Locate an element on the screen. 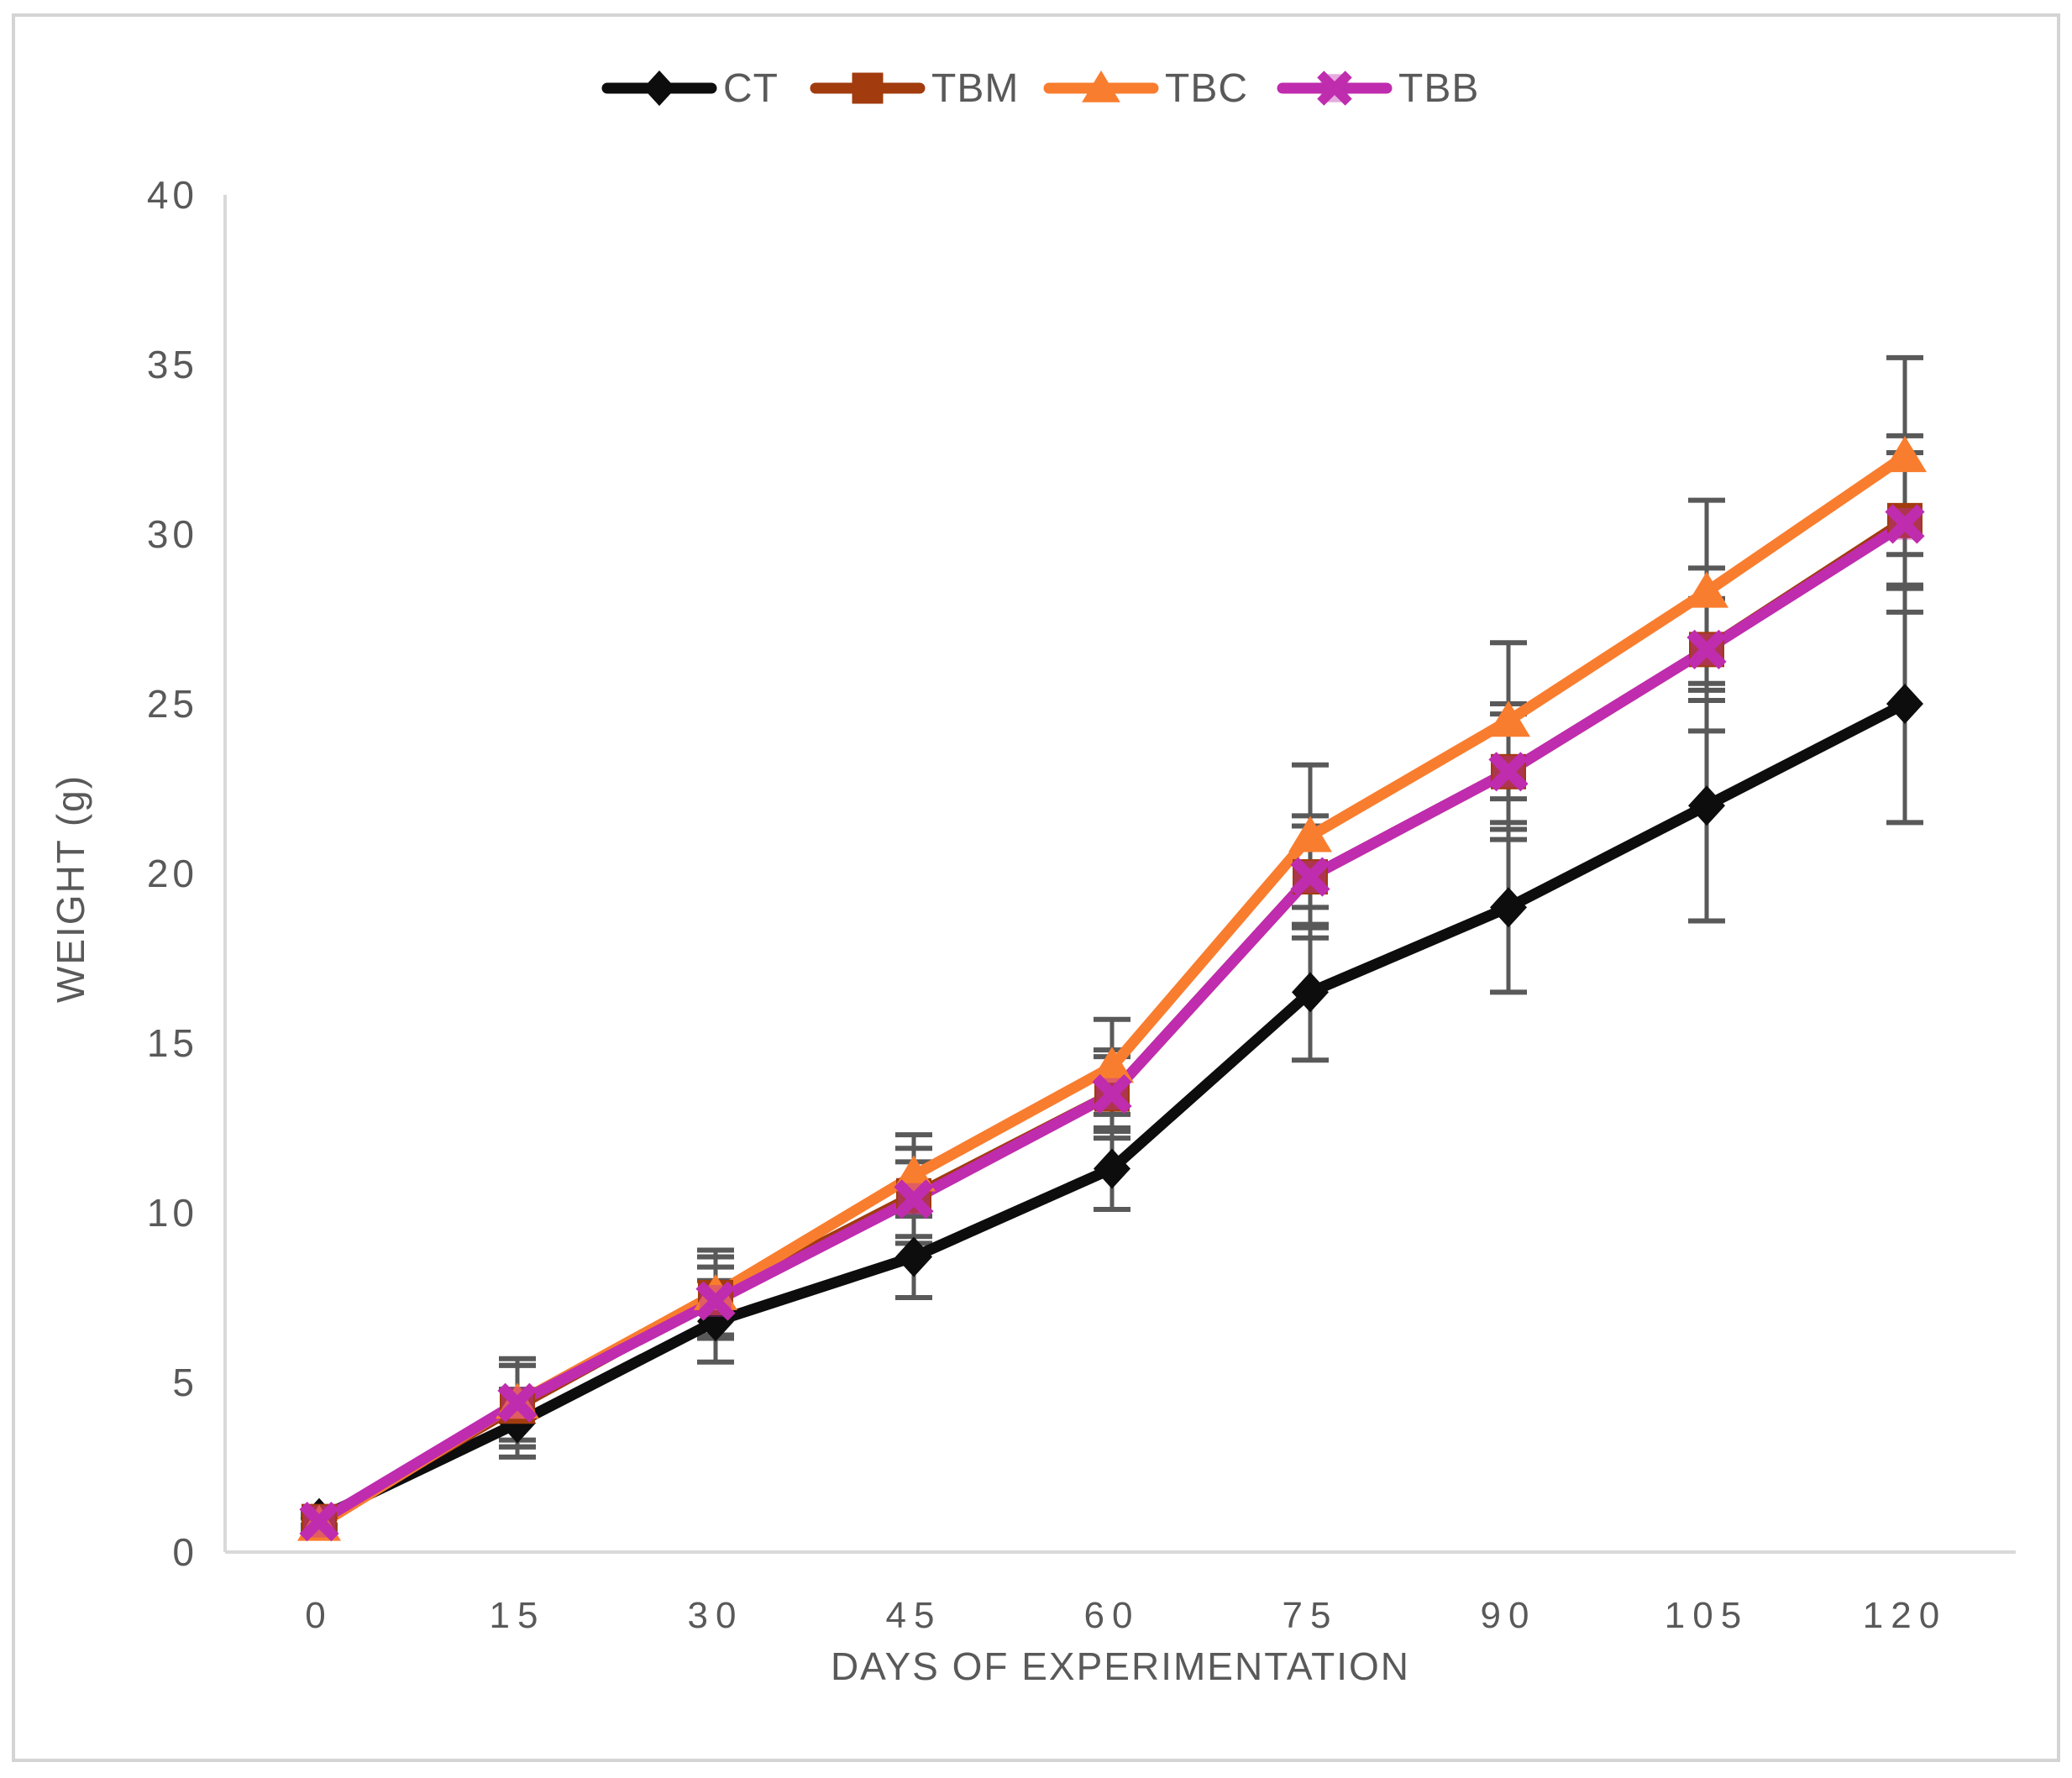 Image resolution: width=2072 pixels, height=1778 pixels. x-tick-label: 15 is located at coordinates (518, 1615).